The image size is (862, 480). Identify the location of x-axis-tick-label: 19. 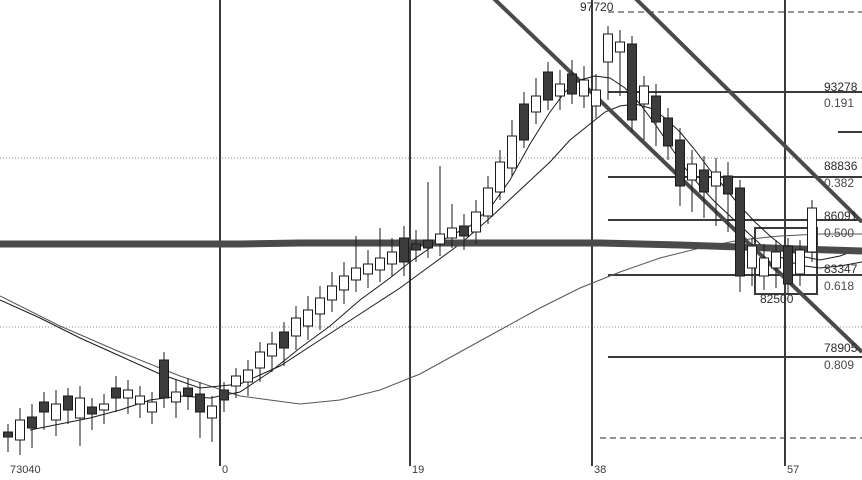
(418, 470).